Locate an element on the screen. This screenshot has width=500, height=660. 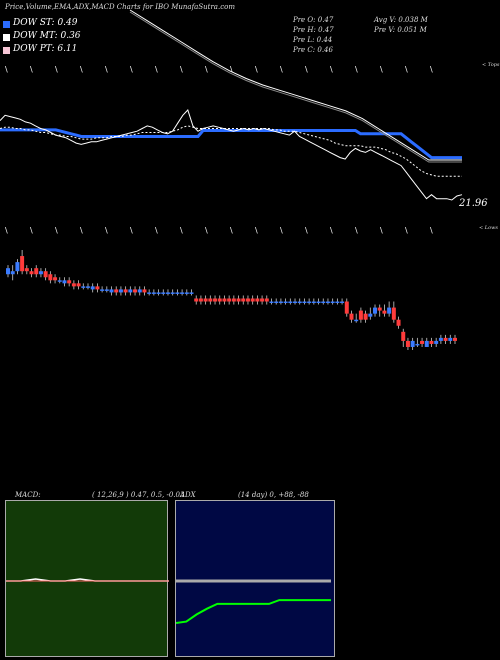
info-pre-low: Pre L: 0.44 is located at coordinates (313, 40).